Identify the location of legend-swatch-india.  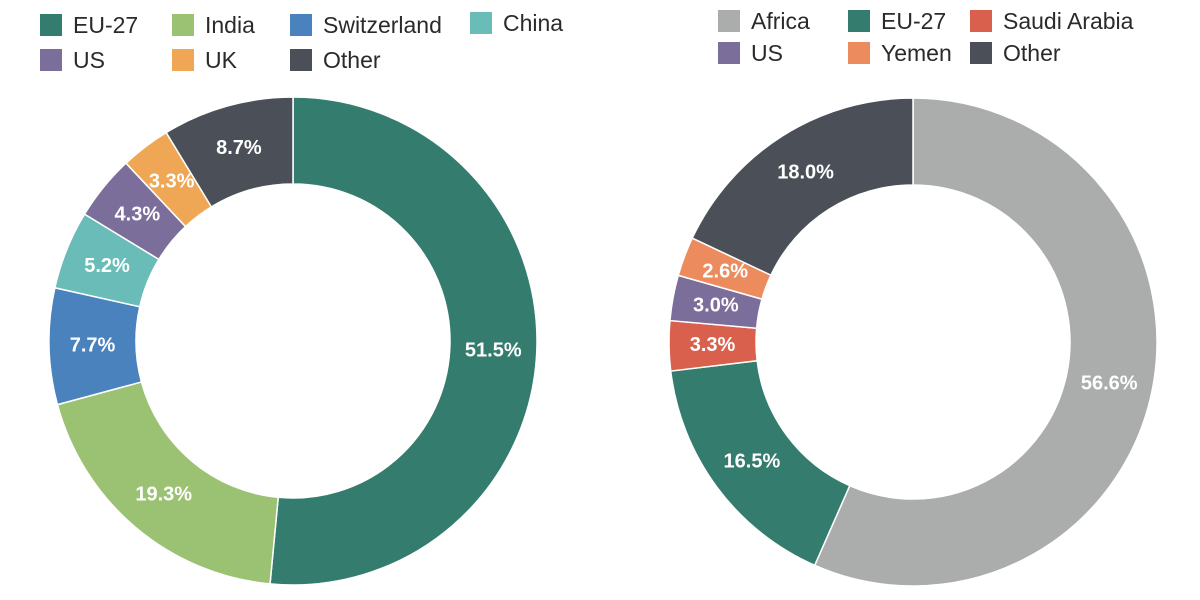
(183, 25).